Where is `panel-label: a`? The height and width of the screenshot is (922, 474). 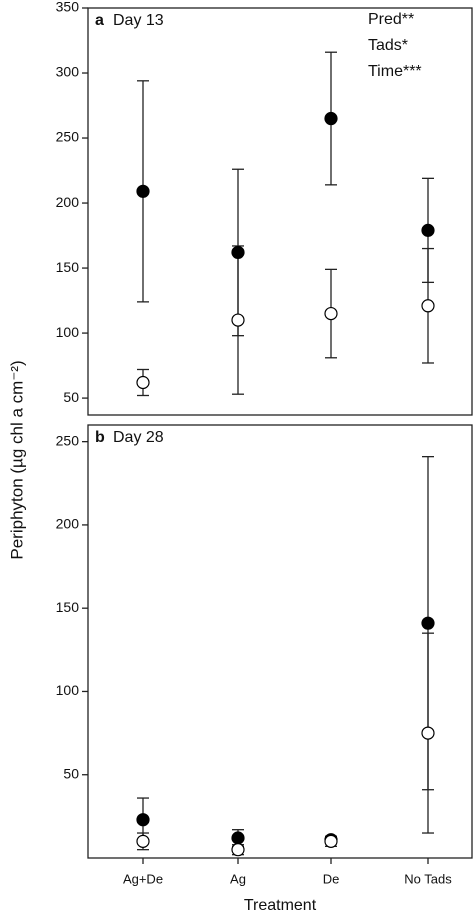 panel-label: a is located at coordinates (99, 20).